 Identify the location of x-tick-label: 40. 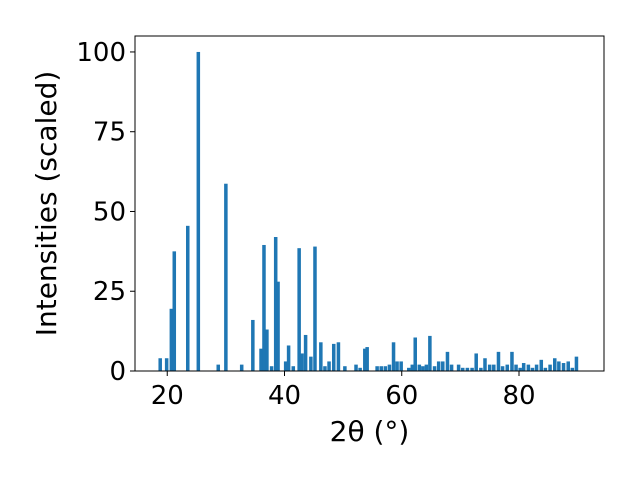
(284, 396).